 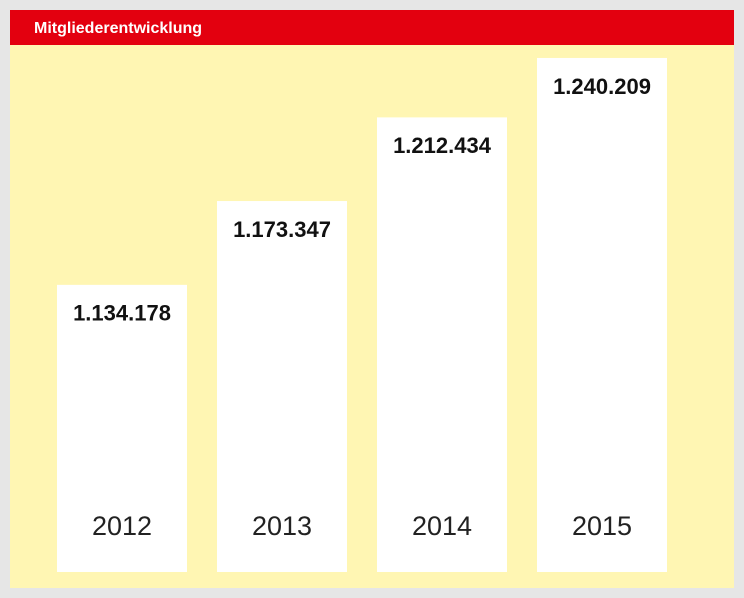 What do you see at coordinates (442, 145) in the screenshot?
I see `value-label: 1.212.434` at bounding box center [442, 145].